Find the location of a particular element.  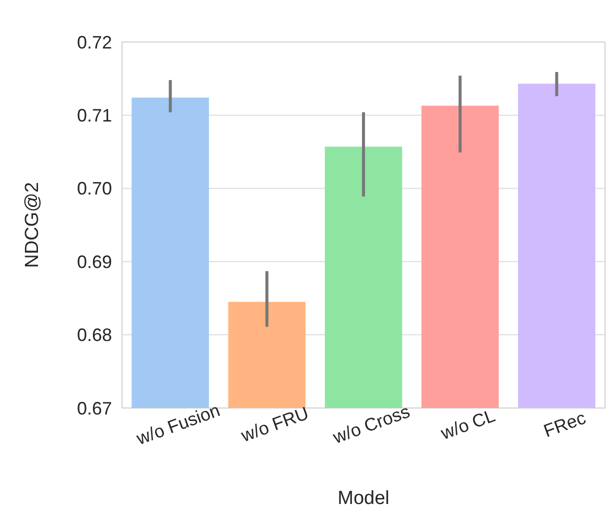

x-tick-label: FRec is located at coordinates (564, 425).